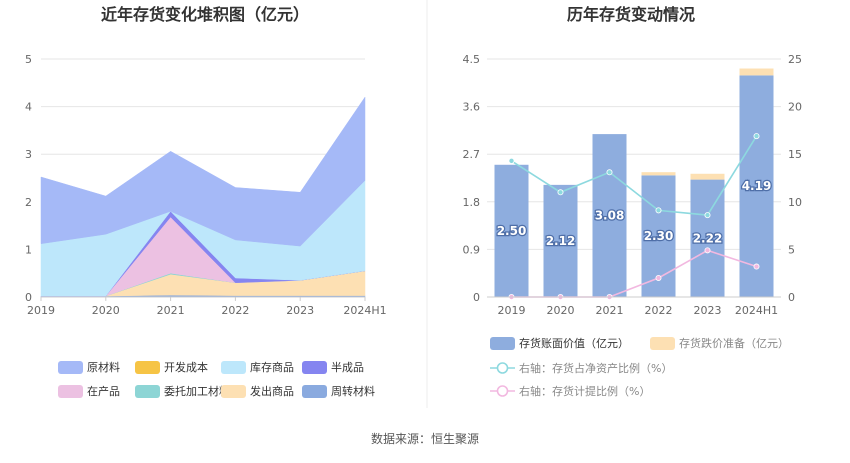  I want to click on right-left-y-tick-label: 3.6, so click(472, 107).